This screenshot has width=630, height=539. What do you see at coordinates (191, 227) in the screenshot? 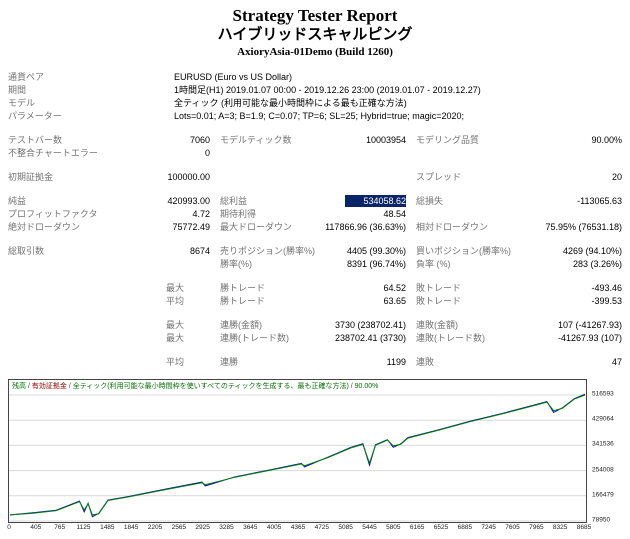
I see `row-value-1: 75772.49` at bounding box center [191, 227].